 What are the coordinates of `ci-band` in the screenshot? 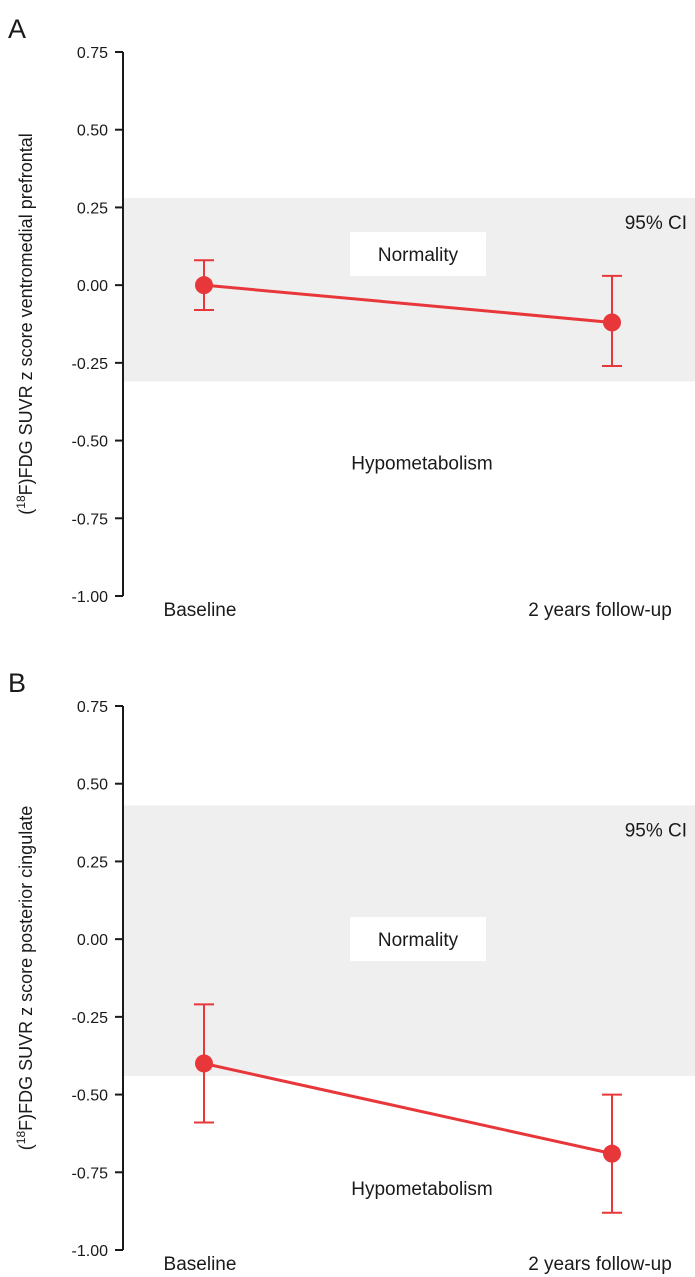 It's located at (409, 290).